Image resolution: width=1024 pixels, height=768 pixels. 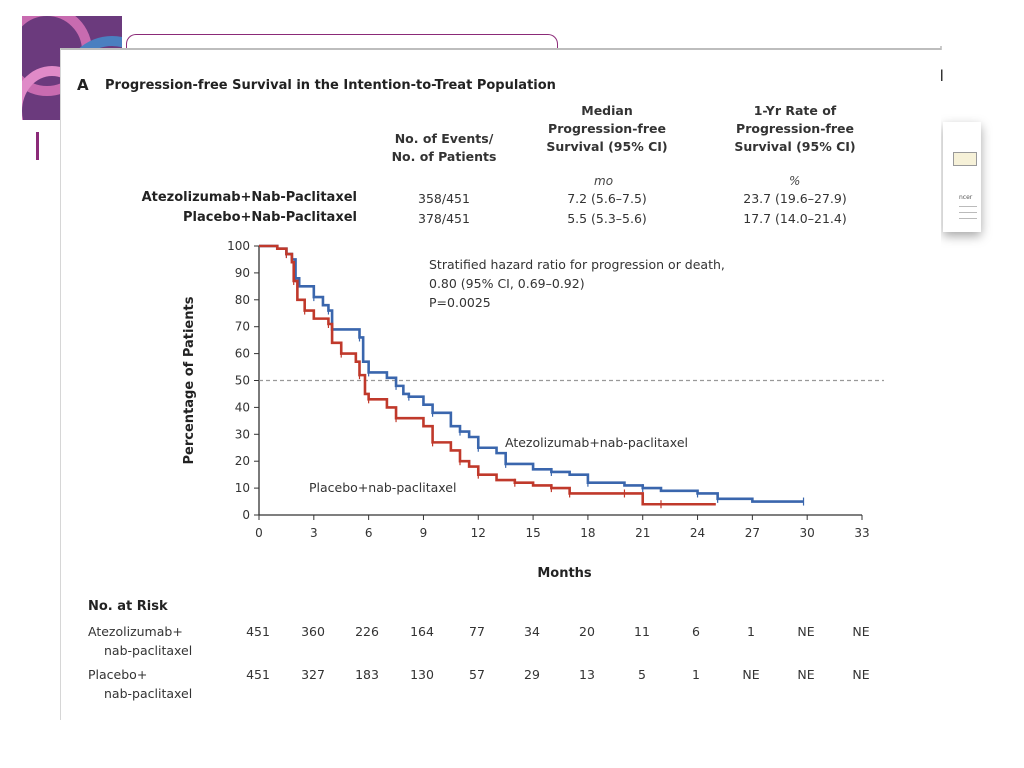 What do you see at coordinates (117, 674) in the screenshot?
I see `risk-row-label: Placebo+` at bounding box center [117, 674].